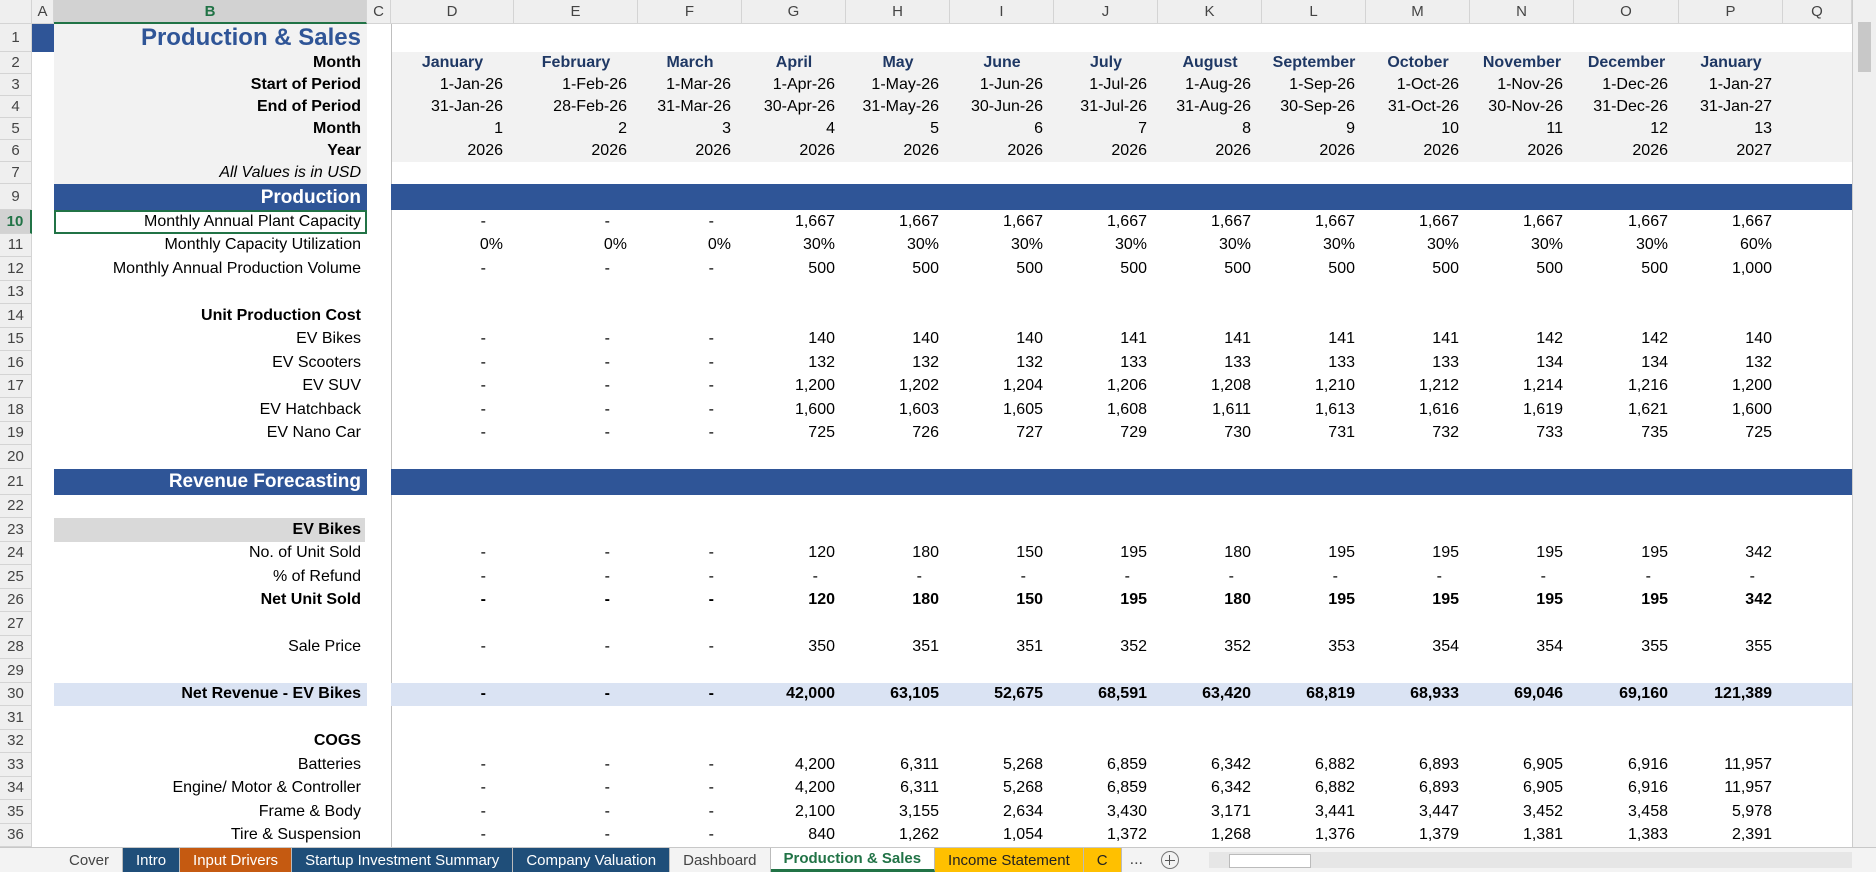  What do you see at coordinates (1731, 129) in the screenshot?
I see `cell-value: 13` at bounding box center [1731, 129].